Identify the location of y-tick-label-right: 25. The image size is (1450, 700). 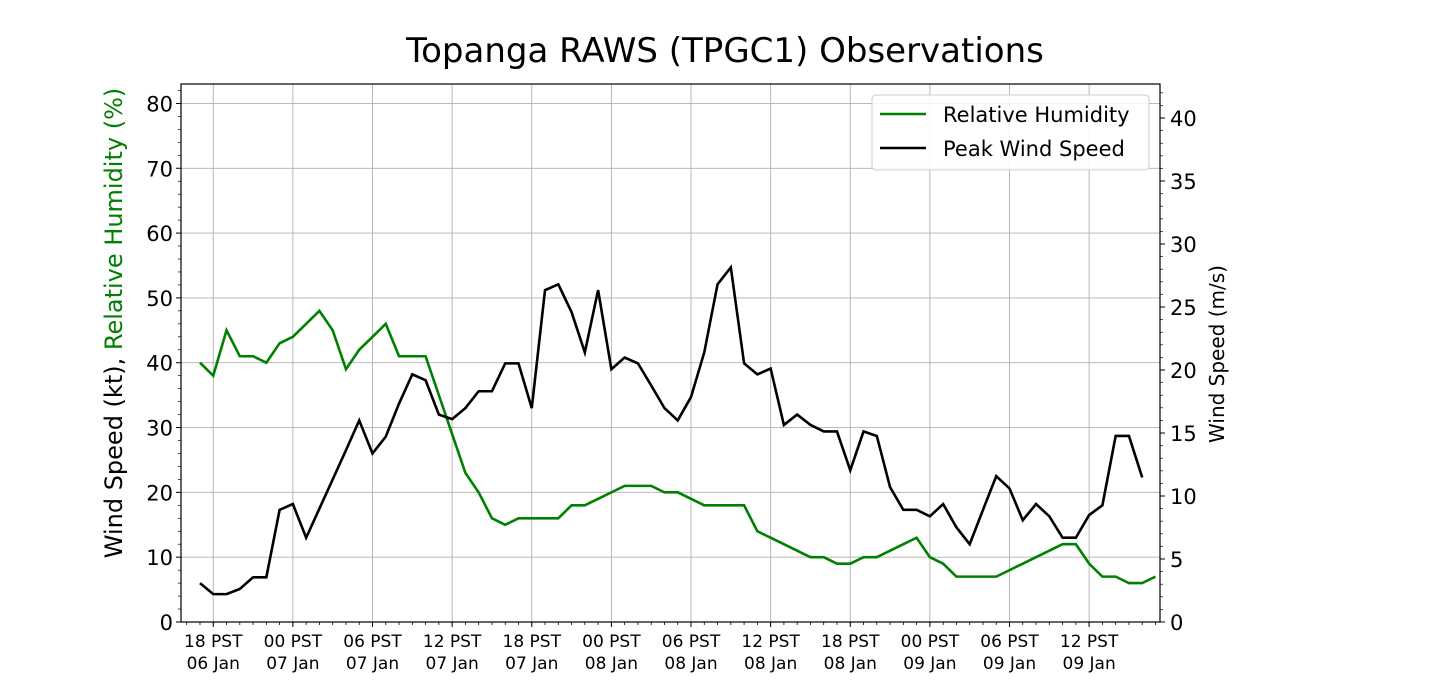
(1183, 308).